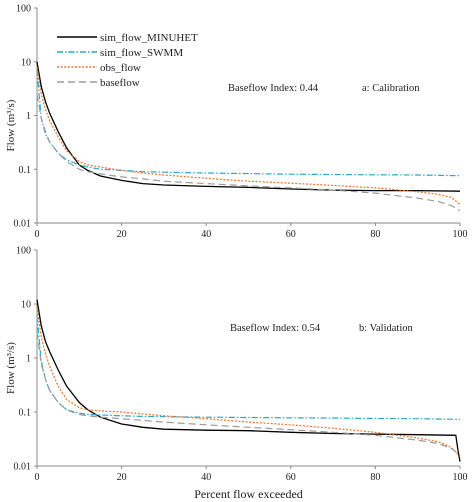  Describe the element at coordinates (273, 88) in the screenshot. I see `baseflow-index-annotation: Baseflow Index: 0.44` at that location.